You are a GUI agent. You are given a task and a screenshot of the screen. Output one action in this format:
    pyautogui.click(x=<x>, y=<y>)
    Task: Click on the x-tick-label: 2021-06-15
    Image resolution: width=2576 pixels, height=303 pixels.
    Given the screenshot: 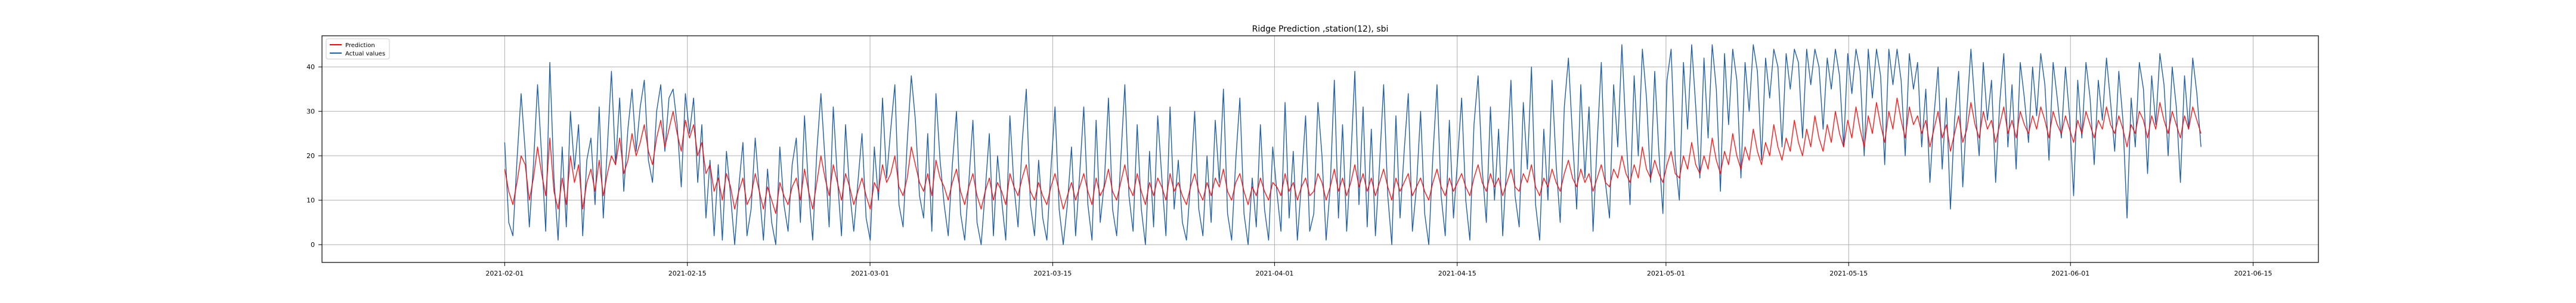 What is the action you would take?
    pyautogui.click(x=2253, y=273)
    